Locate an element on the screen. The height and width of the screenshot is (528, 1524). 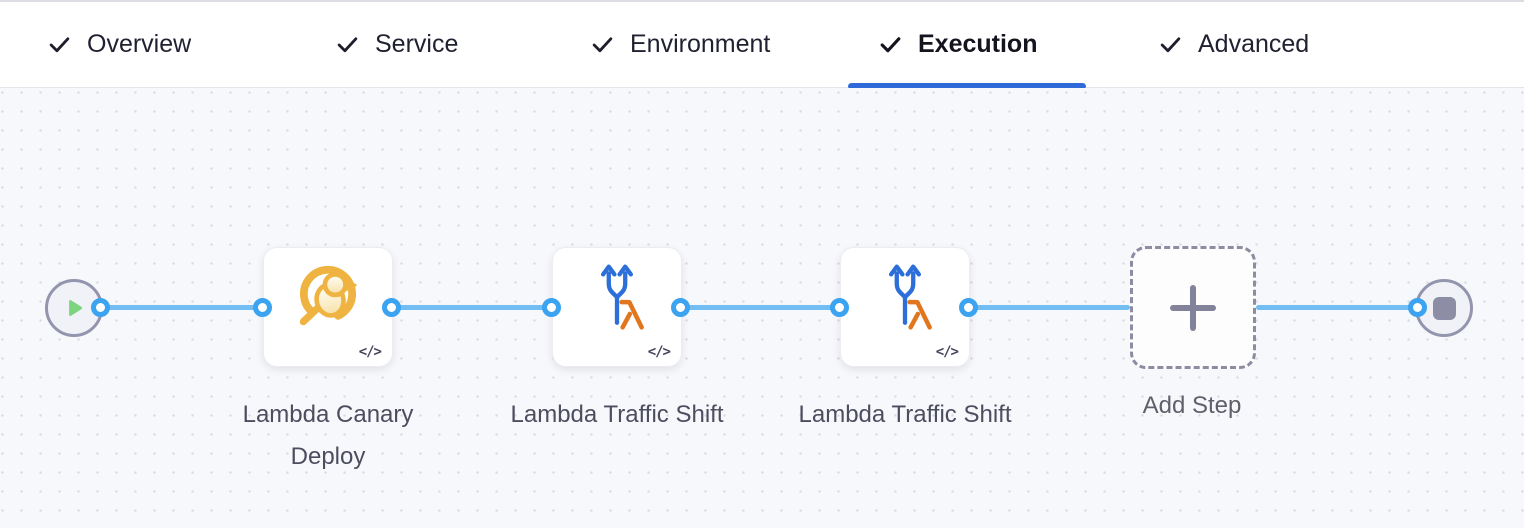
tab-label: Service is located at coordinates (417, 44).